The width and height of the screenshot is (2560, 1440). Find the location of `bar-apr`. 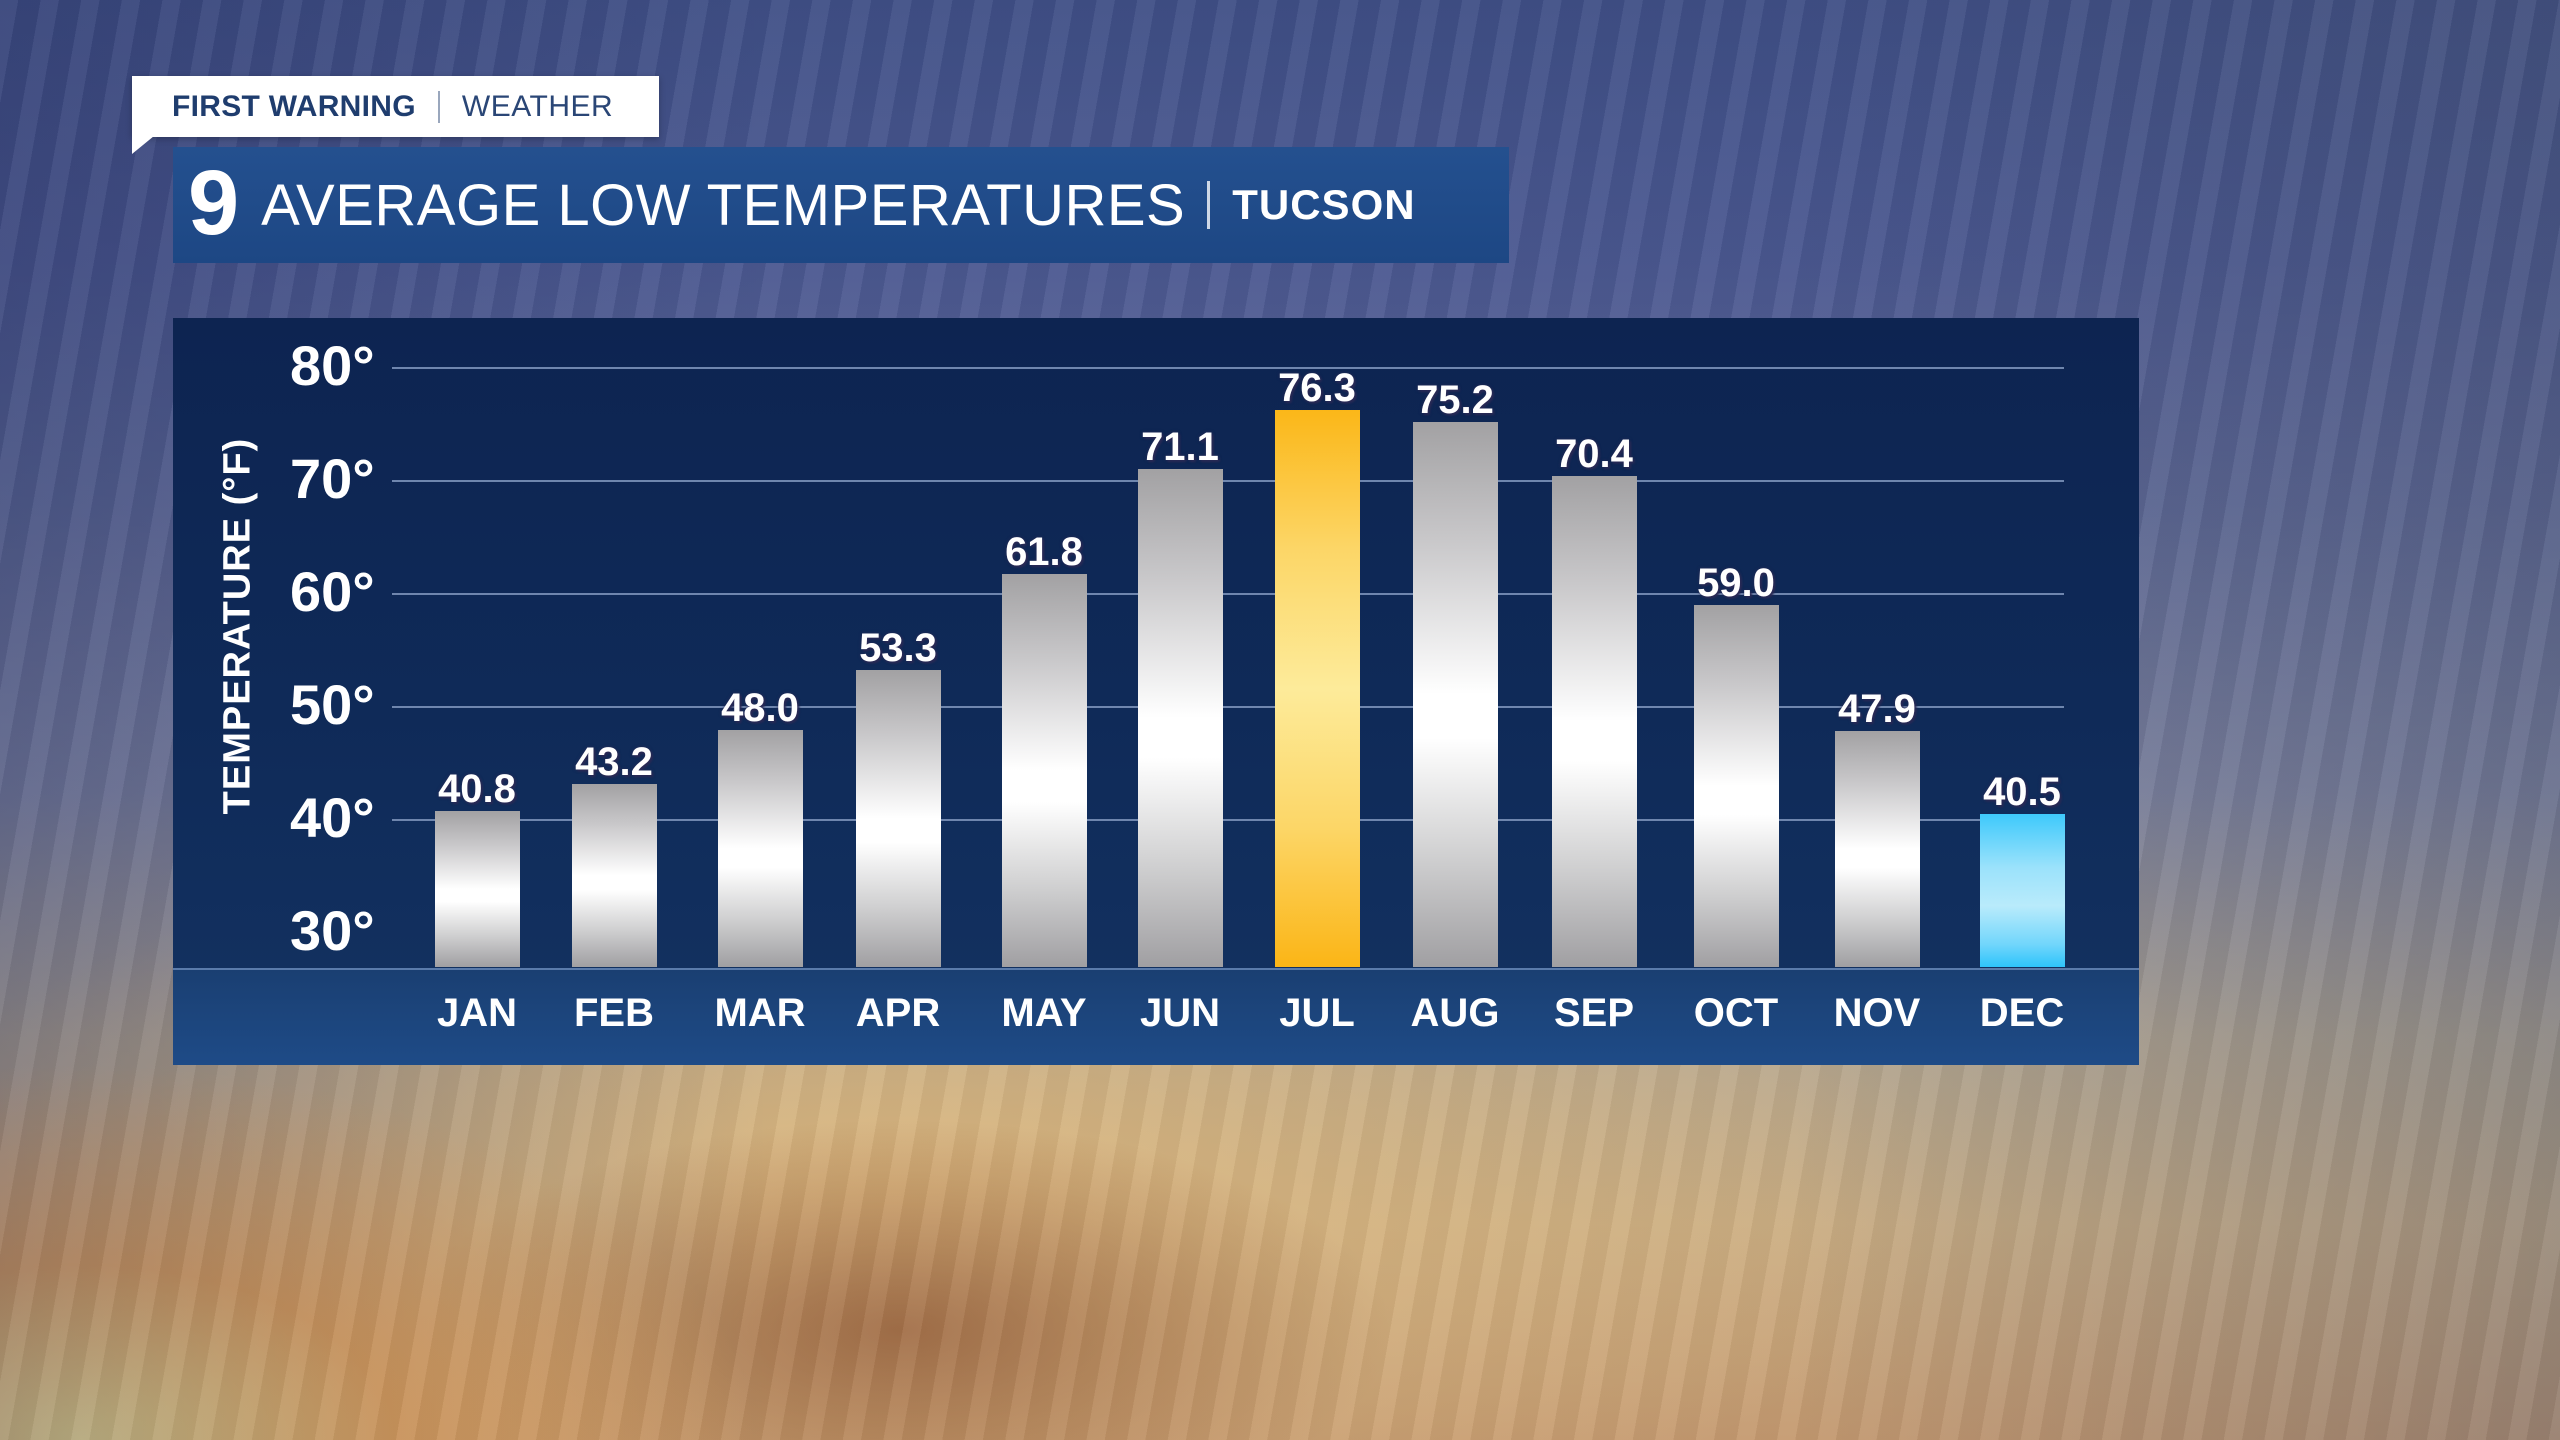

bar-apr is located at coordinates (898, 818).